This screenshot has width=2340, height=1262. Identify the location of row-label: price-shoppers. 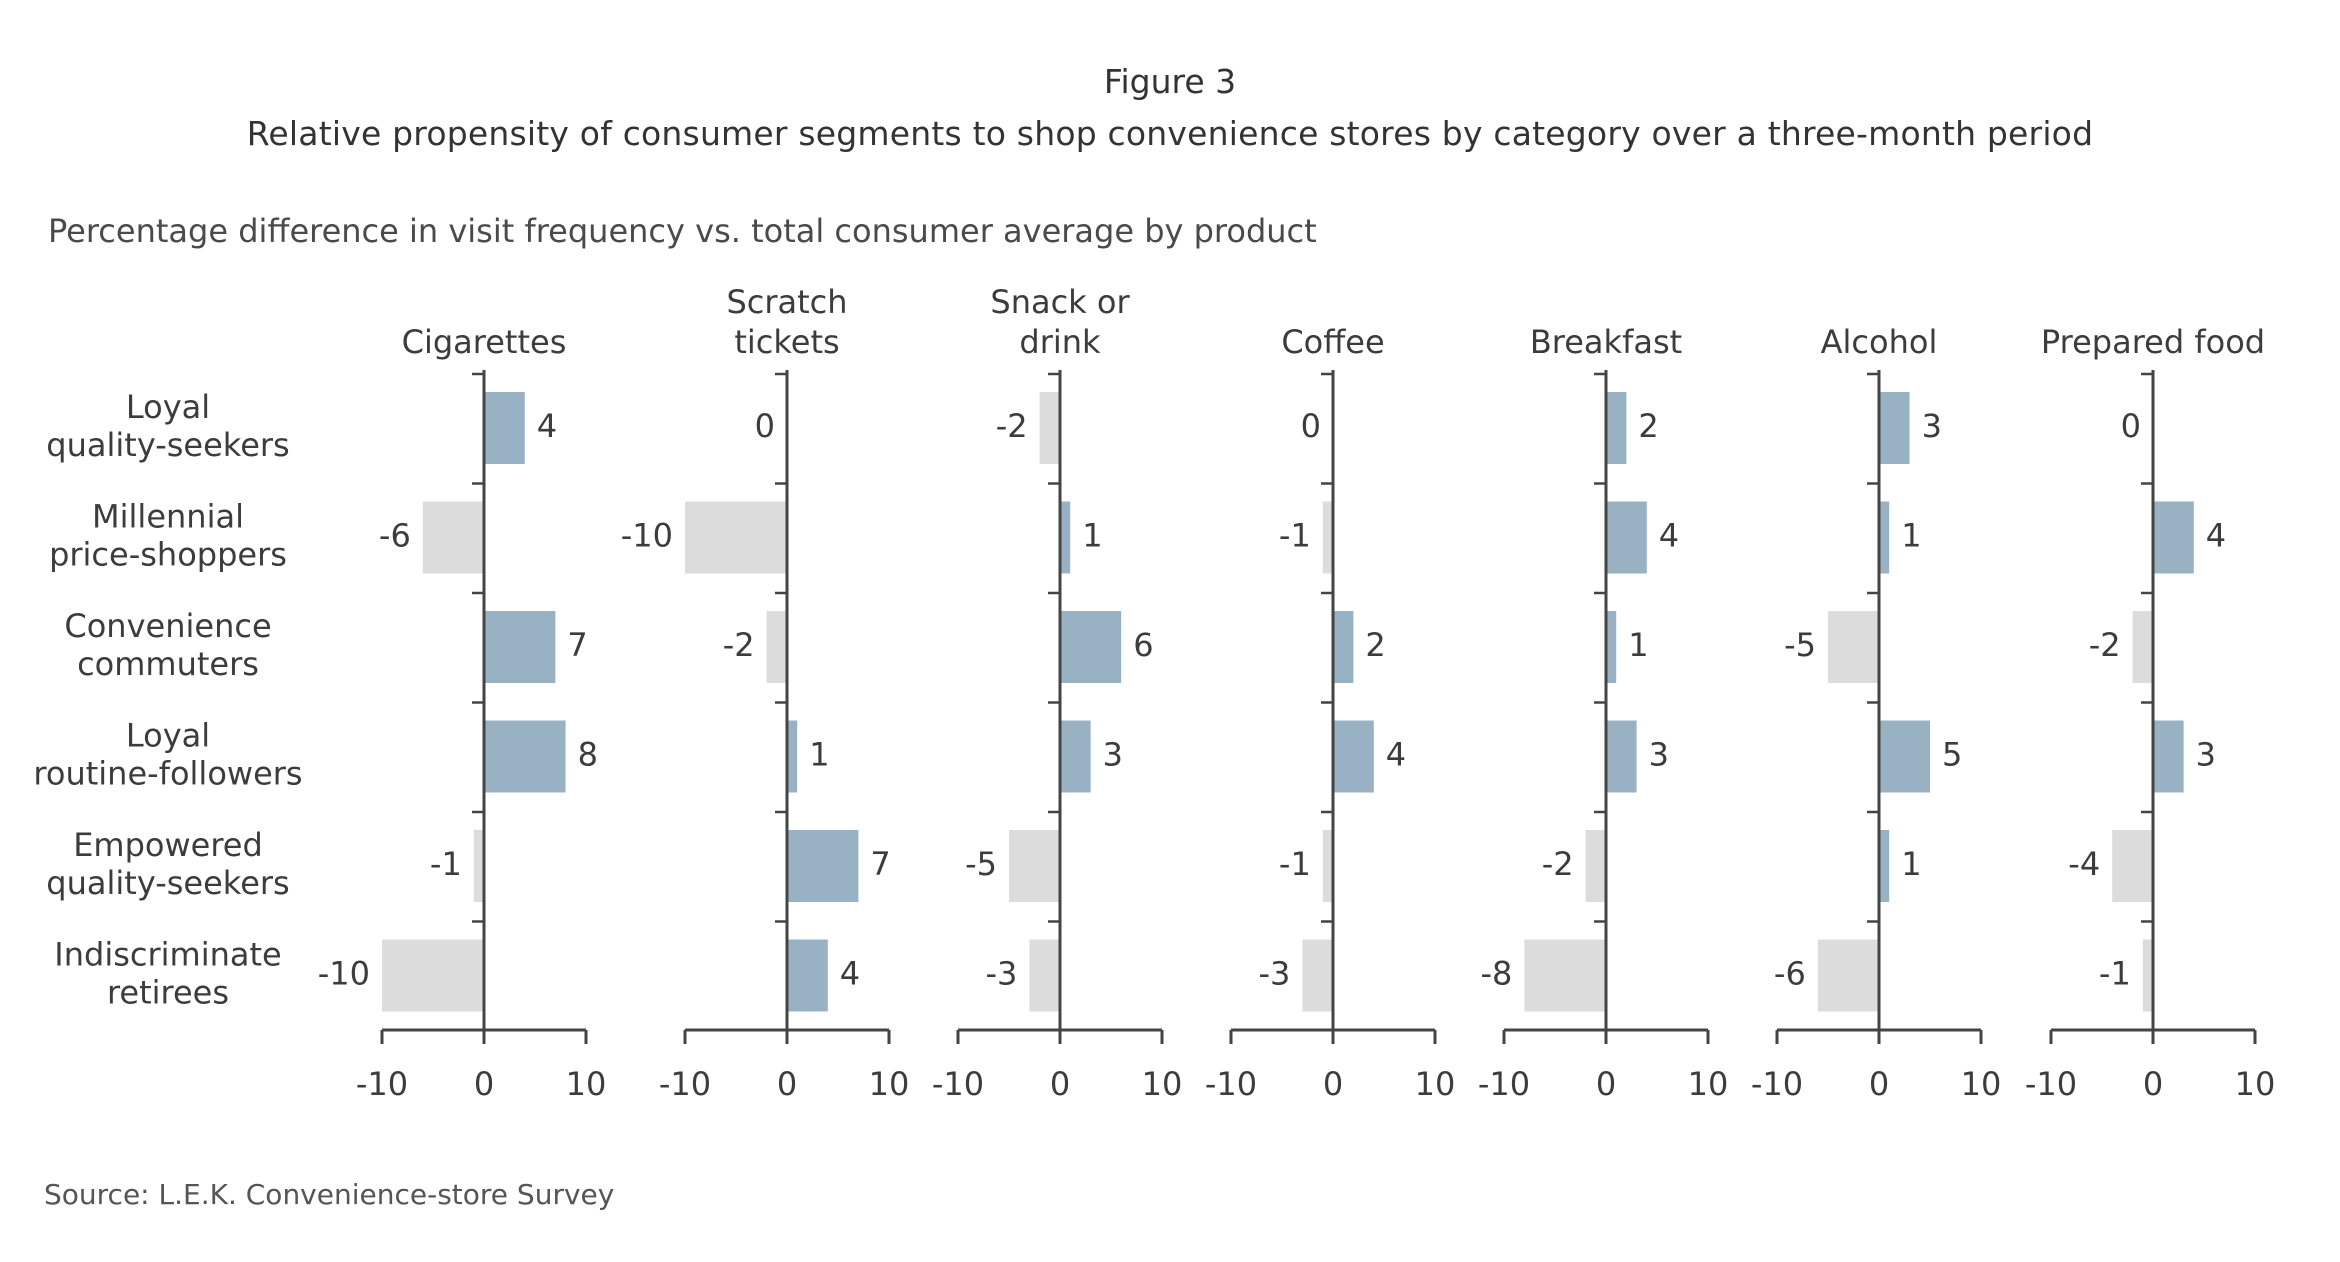
(168, 555).